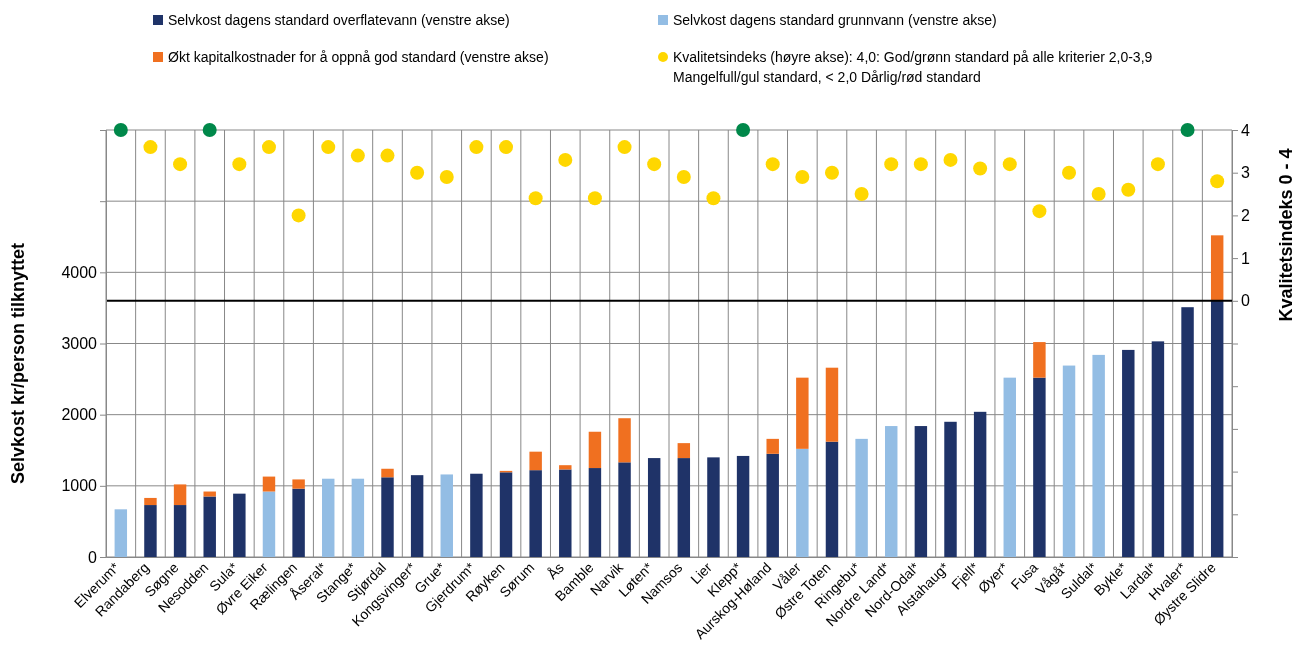 The width and height of the screenshot is (1303, 668). I want to click on y2-tick-label: 2, so click(1245, 216).